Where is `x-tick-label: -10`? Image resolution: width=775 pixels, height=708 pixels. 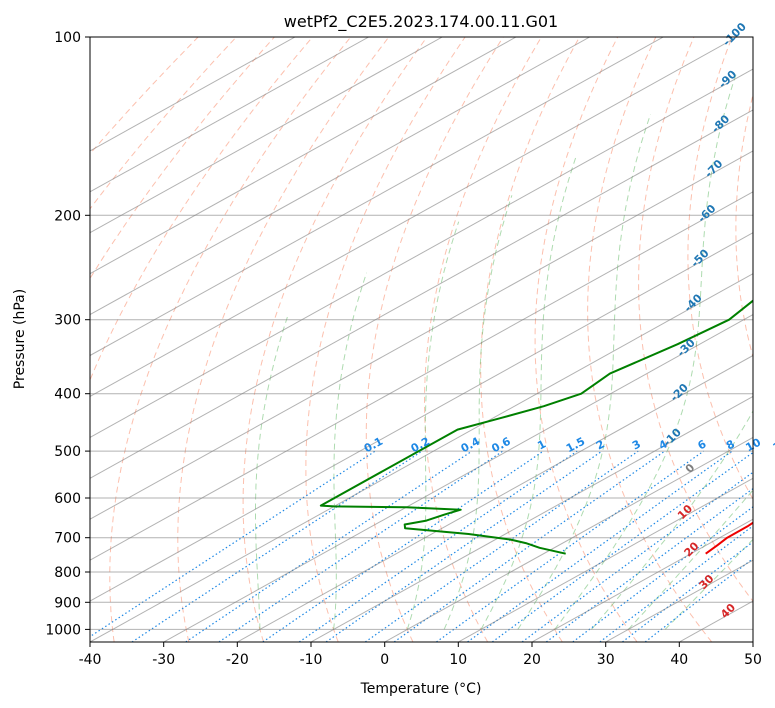
x-tick-label: -10 is located at coordinates (311, 660).